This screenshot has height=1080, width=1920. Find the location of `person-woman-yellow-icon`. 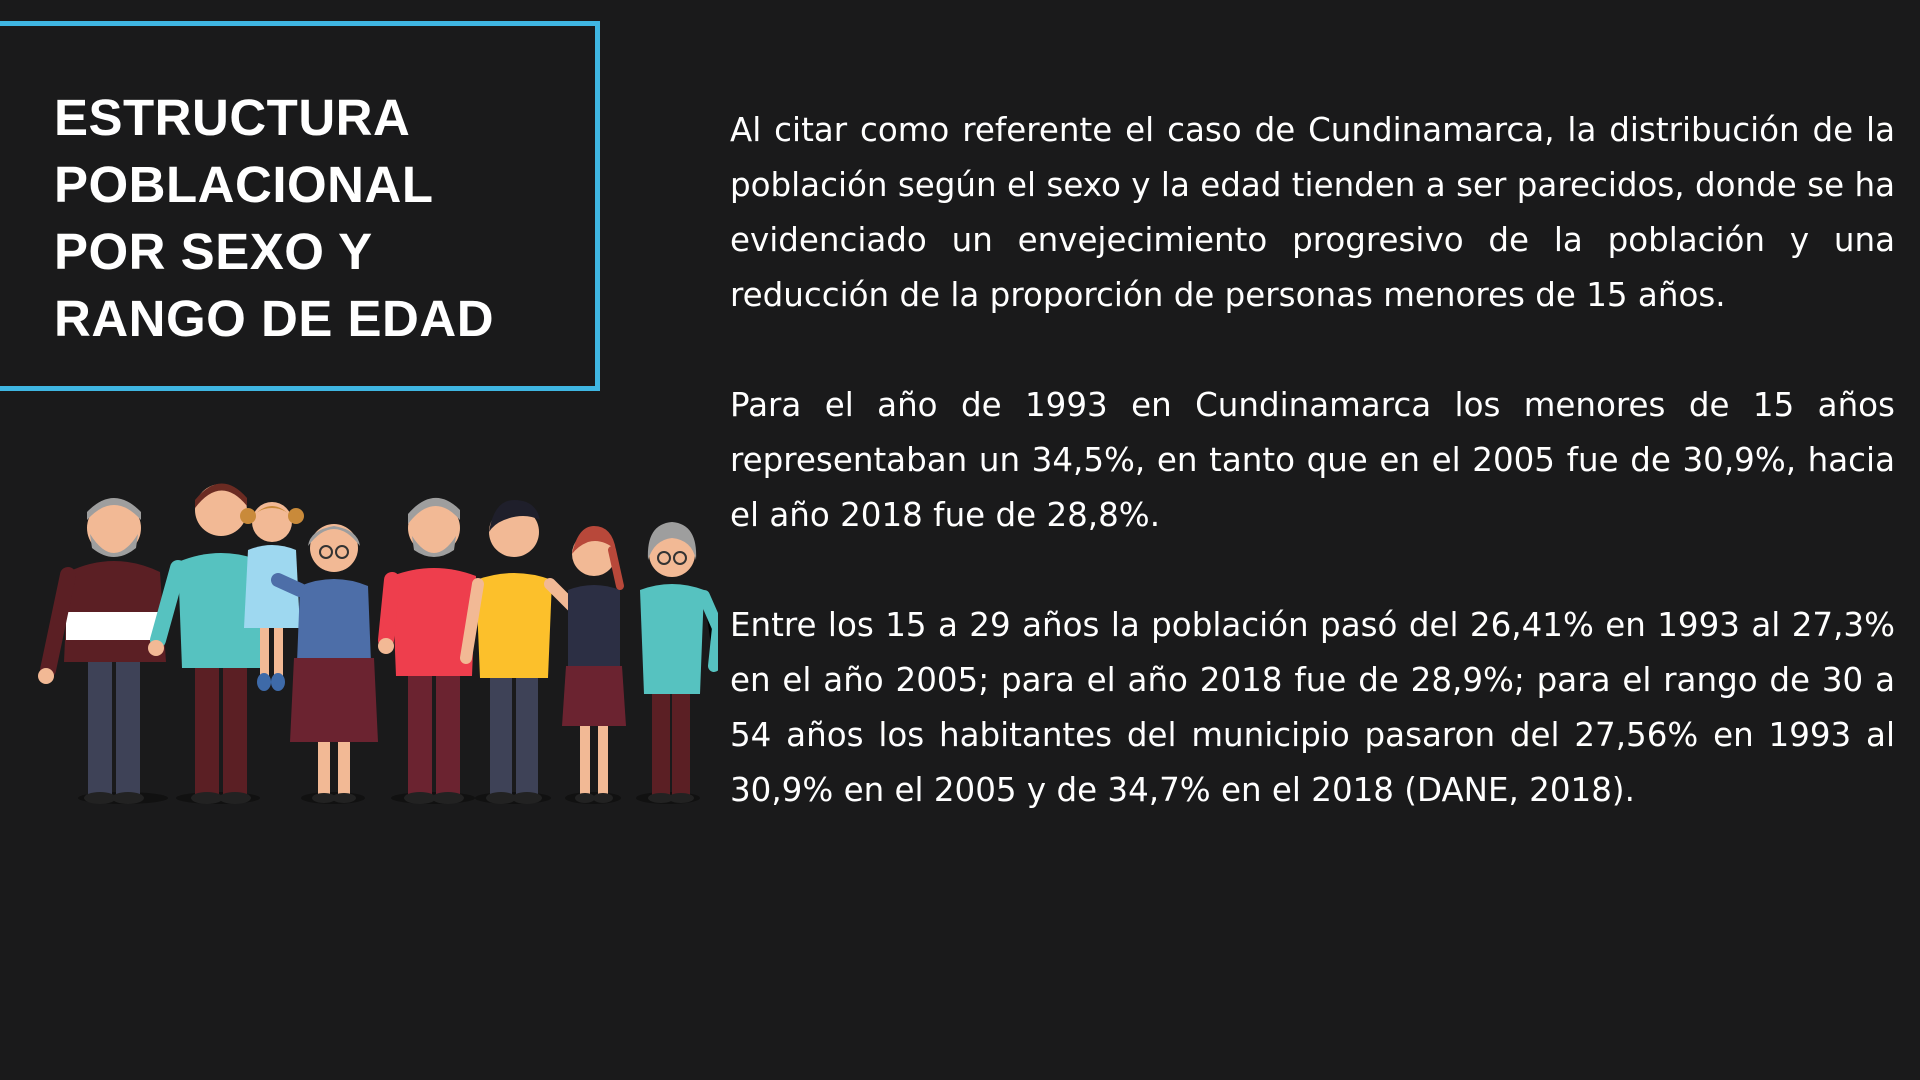

person-woman-yellow-icon is located at coordinates (521, 652).